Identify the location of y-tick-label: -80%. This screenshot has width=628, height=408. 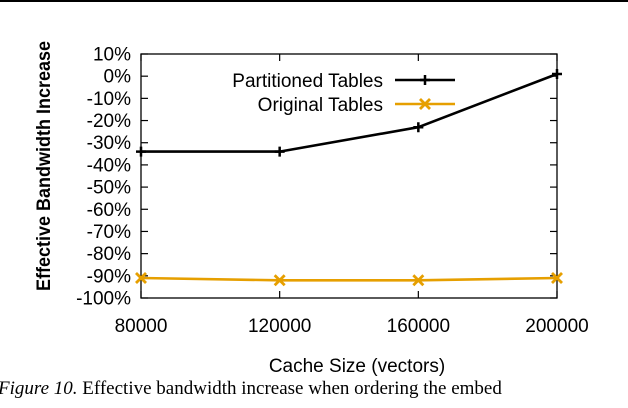
(109, 254).